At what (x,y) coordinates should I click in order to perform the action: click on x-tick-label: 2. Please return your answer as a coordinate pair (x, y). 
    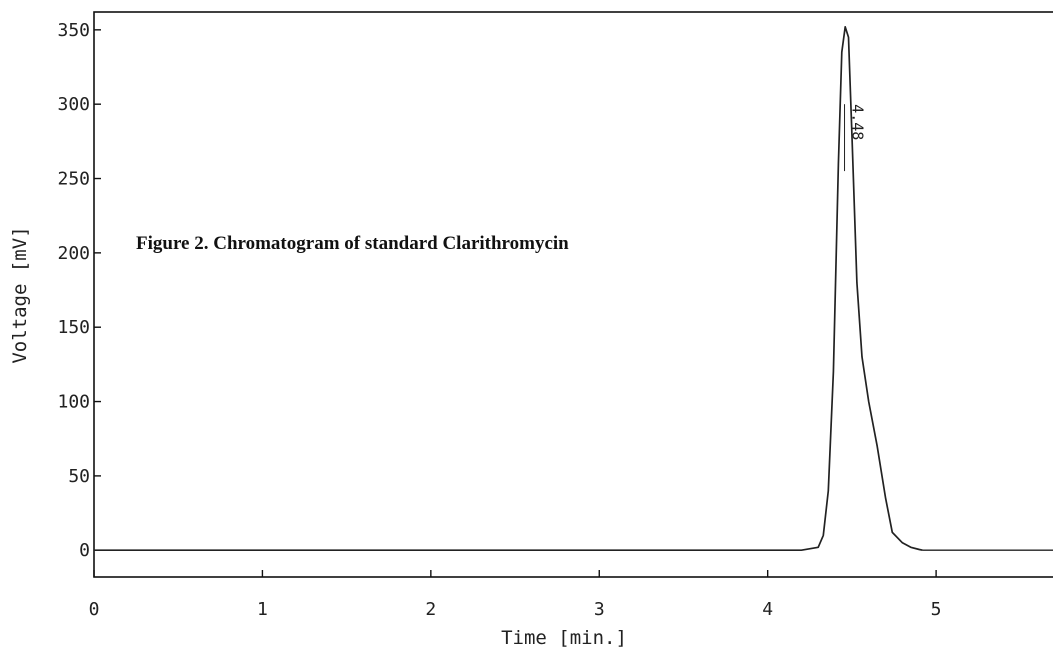
    Looking at the image, I should click on (430, 609).